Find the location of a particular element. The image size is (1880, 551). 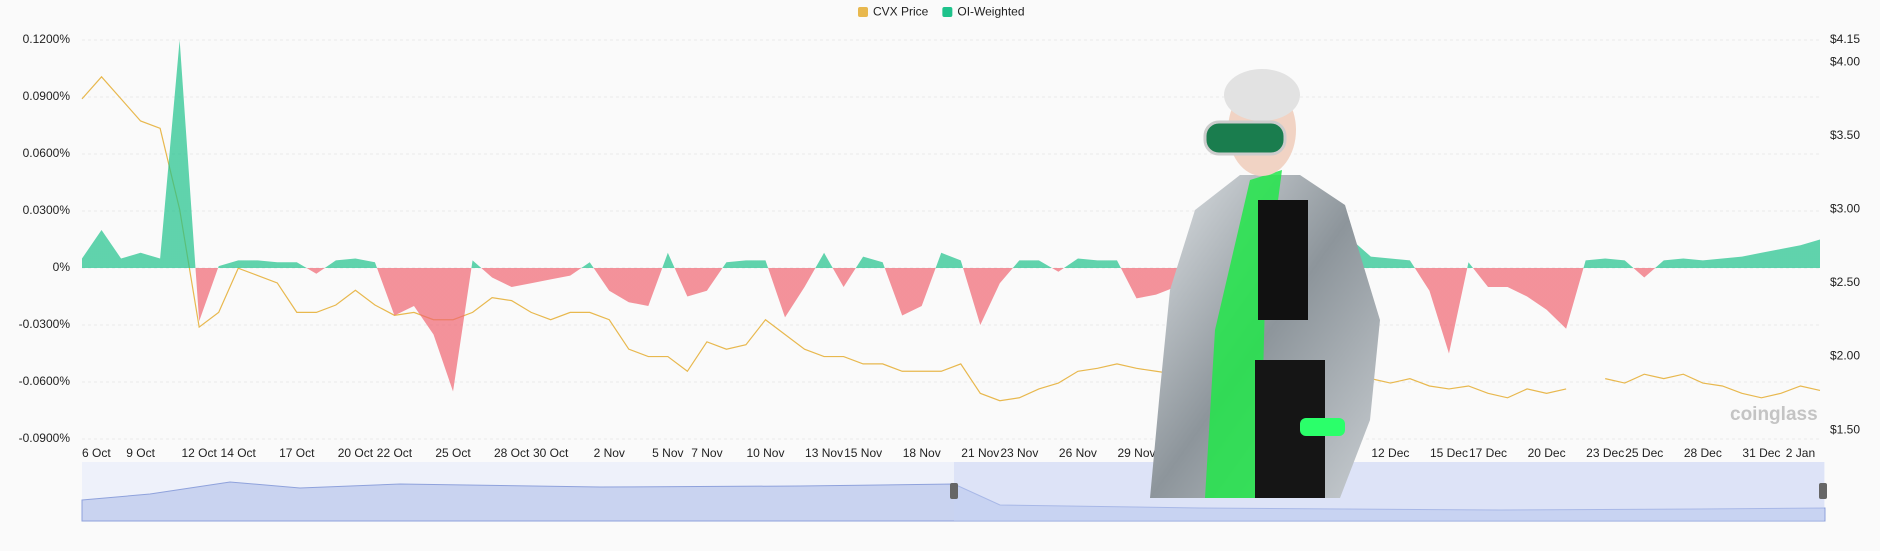

x-tick-label: 6 Oct is located at coordinates (96, 453).